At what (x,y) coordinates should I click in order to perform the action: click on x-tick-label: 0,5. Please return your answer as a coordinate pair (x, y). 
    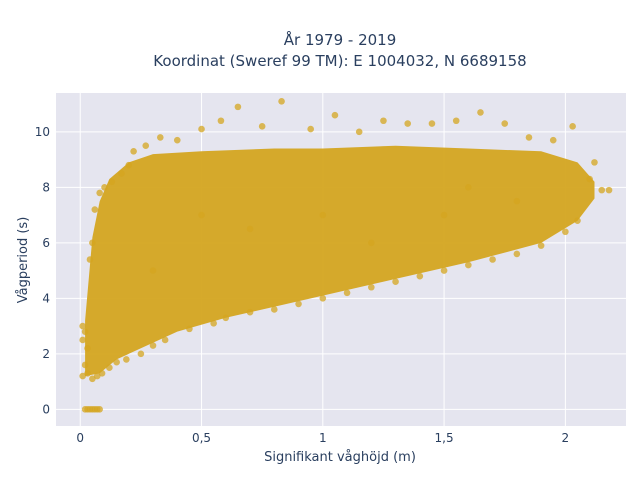
    Looking at the image, I should click on (201, 438).